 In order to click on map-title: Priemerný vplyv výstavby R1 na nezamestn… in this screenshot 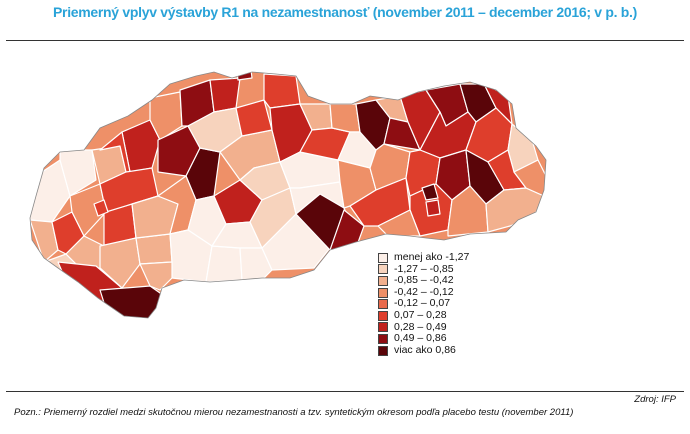, I will do `click(345, 12)`.